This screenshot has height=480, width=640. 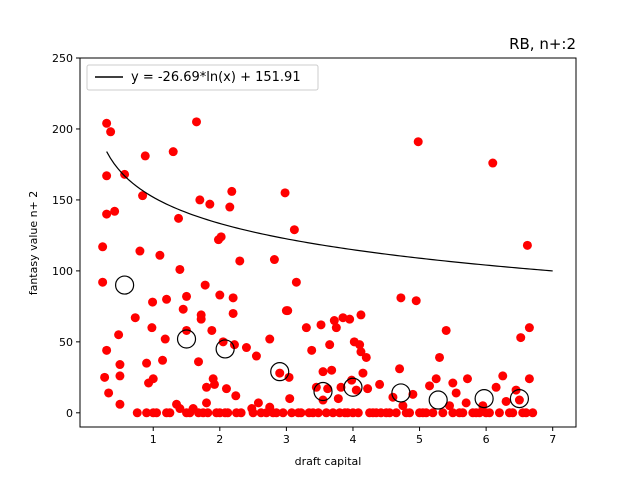 I want to click on x-tick-label: 5, so click(x=419, y=439).